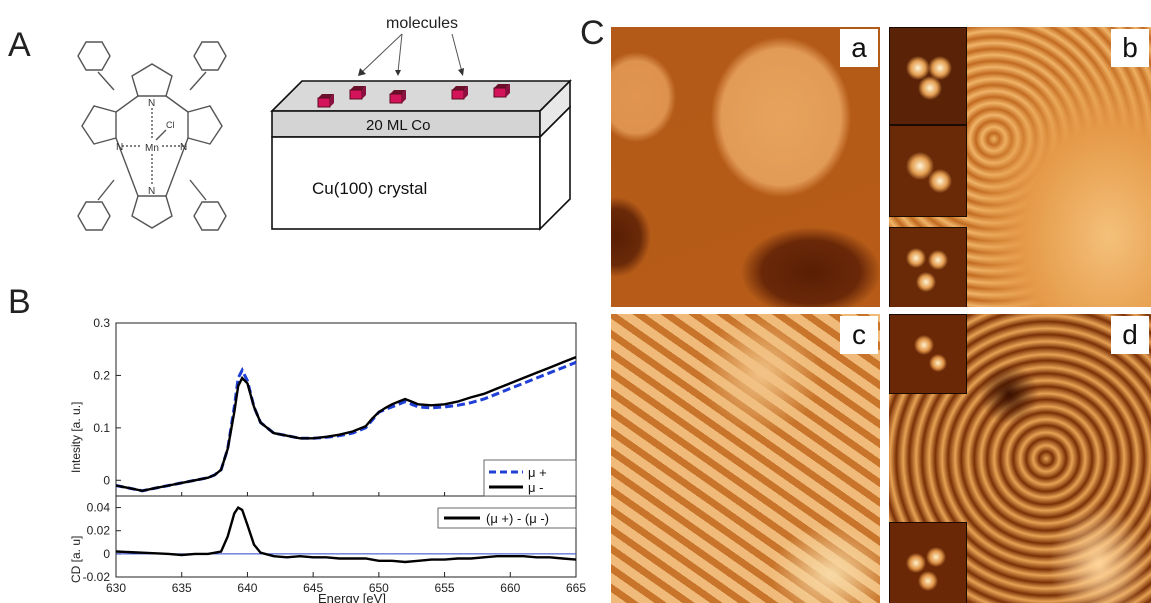 The height and width of the screenshot is (603, 1151). Describe the element at coordinates (928, 76) in the screenshot. I see `stm-inset-b1` at that location.